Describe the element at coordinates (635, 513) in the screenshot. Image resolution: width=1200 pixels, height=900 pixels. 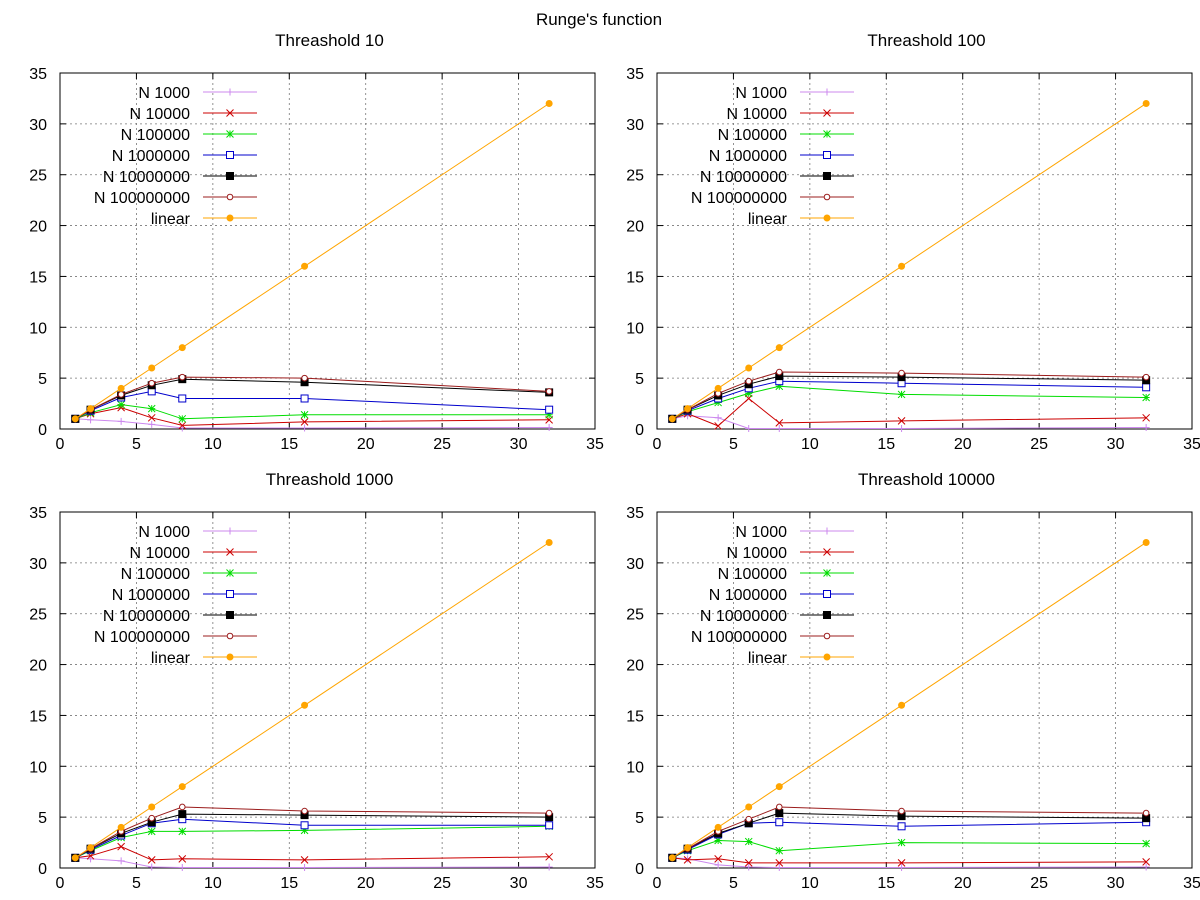
I see `y-tick-label: 35` at that location.